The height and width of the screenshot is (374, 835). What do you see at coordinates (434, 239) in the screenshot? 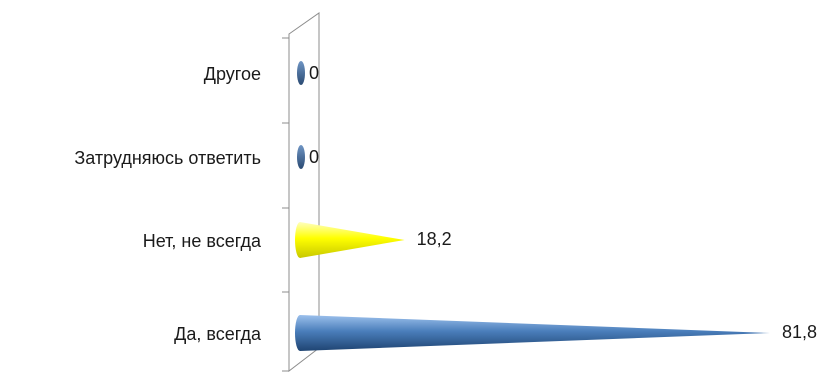
I see `value-label: 18,2` at bounding box center [434, 239].